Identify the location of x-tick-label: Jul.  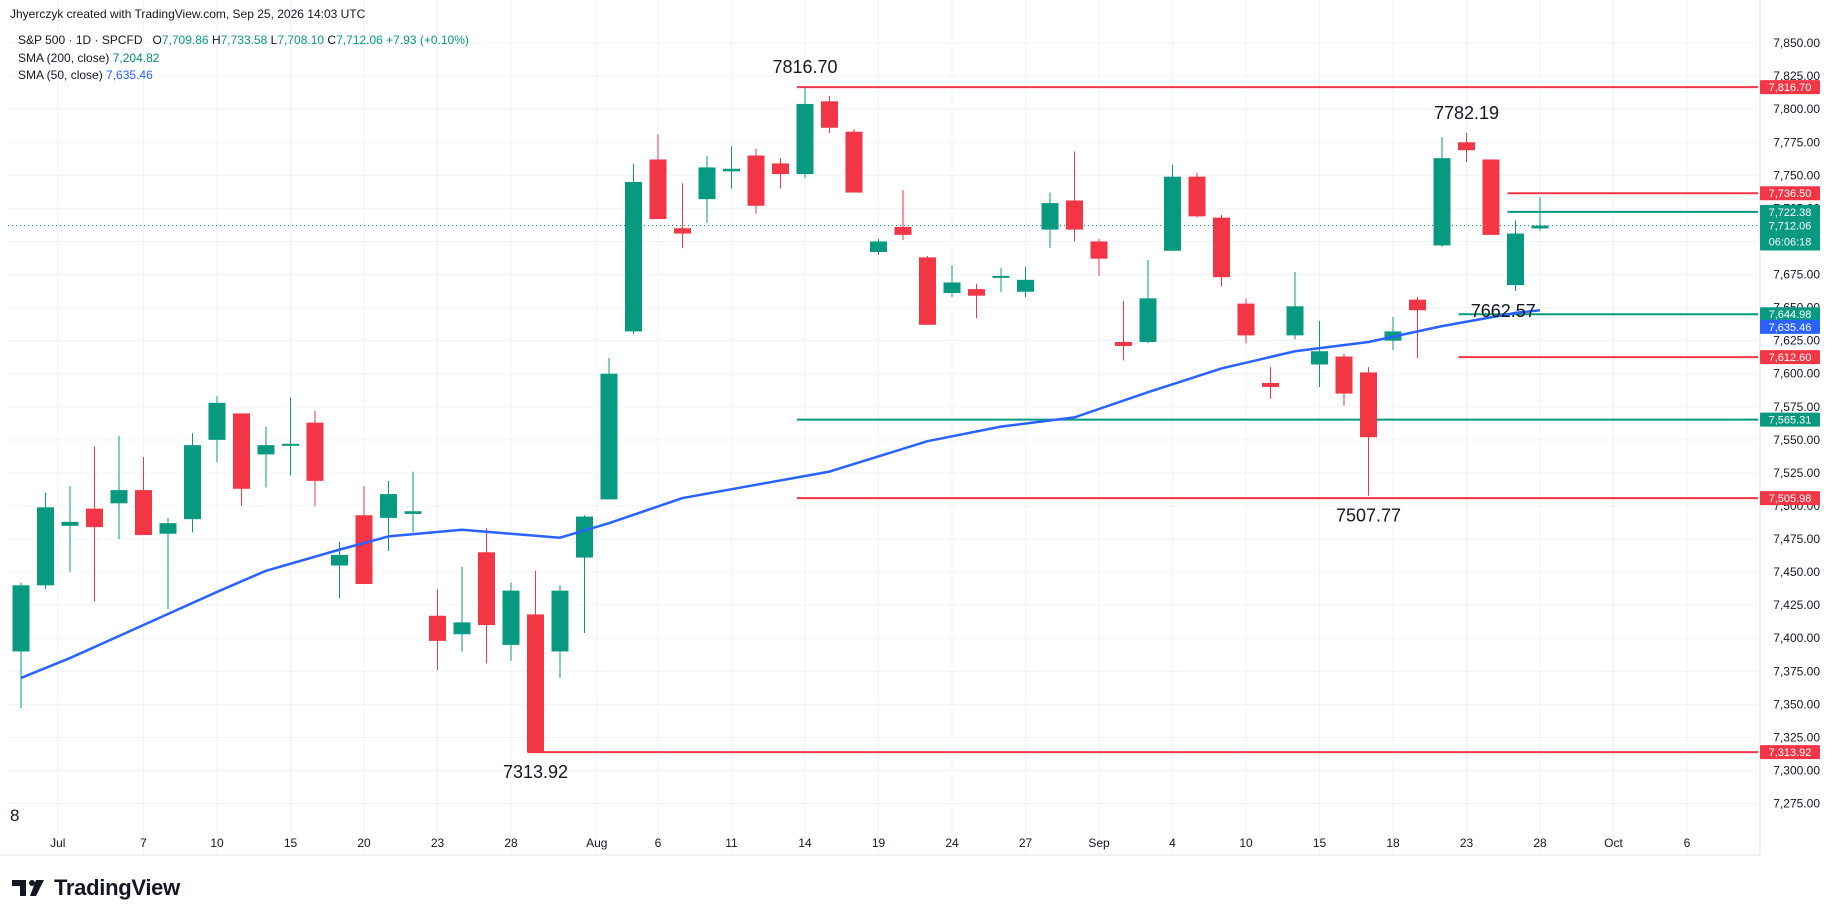
(57, 843).